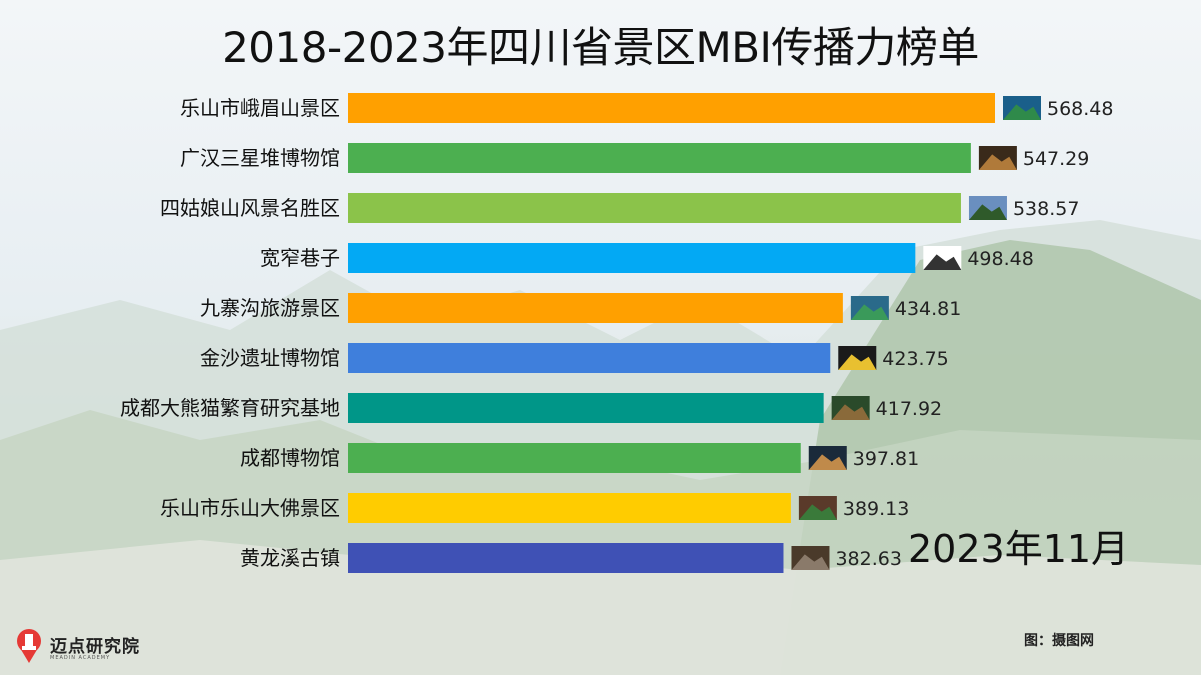 The width and height of the screenshot is (1201, 675). What do you see at coordinates (928, 309) in the screenshot?
I see `value-label: 434.81` at bounding box center [928, 309].